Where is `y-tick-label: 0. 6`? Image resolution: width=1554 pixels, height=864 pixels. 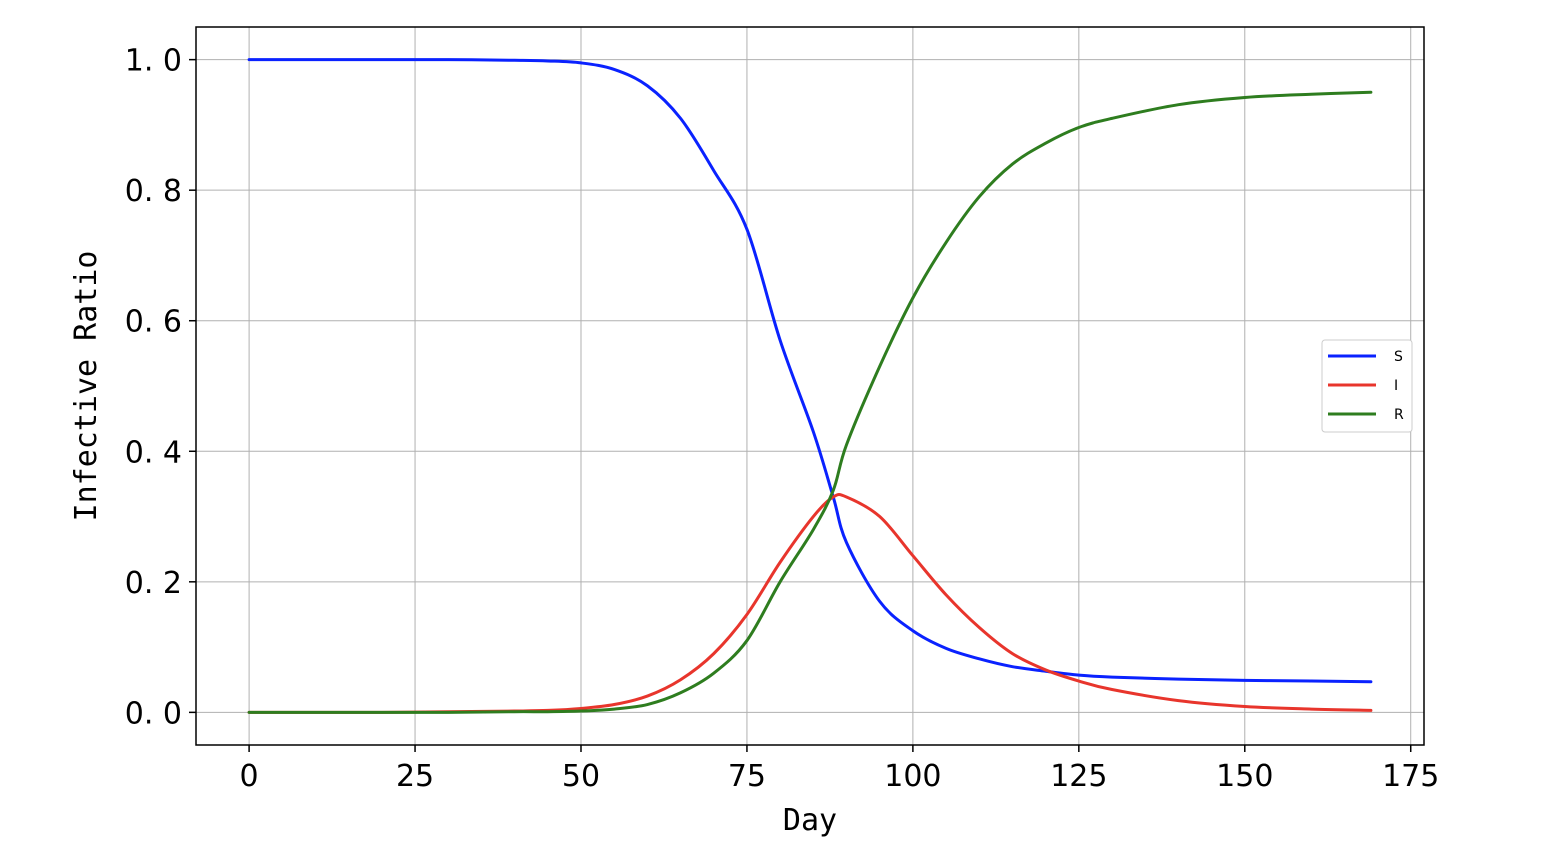
y-tick-label: 0. 6 is located at coordinates (153, 322).